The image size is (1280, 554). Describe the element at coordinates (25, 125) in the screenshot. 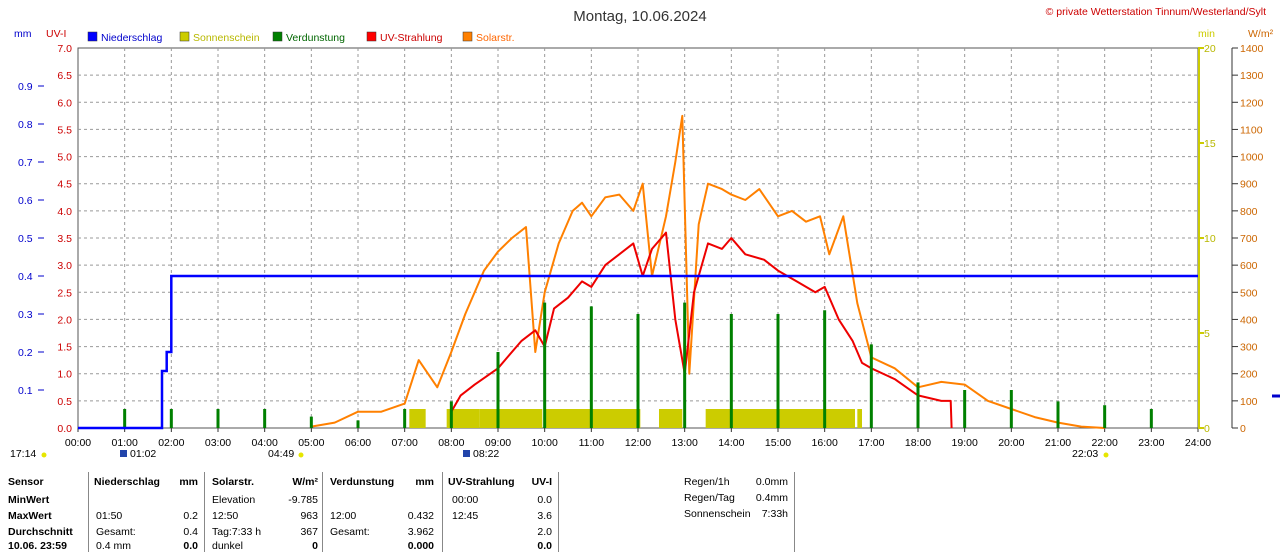

I see `mm-tick-label: 0.8` at that location.